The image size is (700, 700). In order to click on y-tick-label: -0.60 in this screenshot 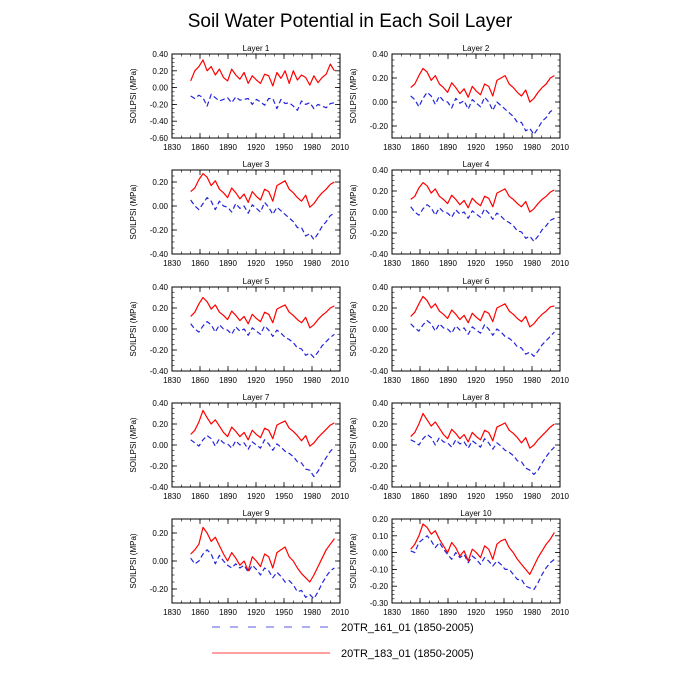, I will do `click(159, 138)`.